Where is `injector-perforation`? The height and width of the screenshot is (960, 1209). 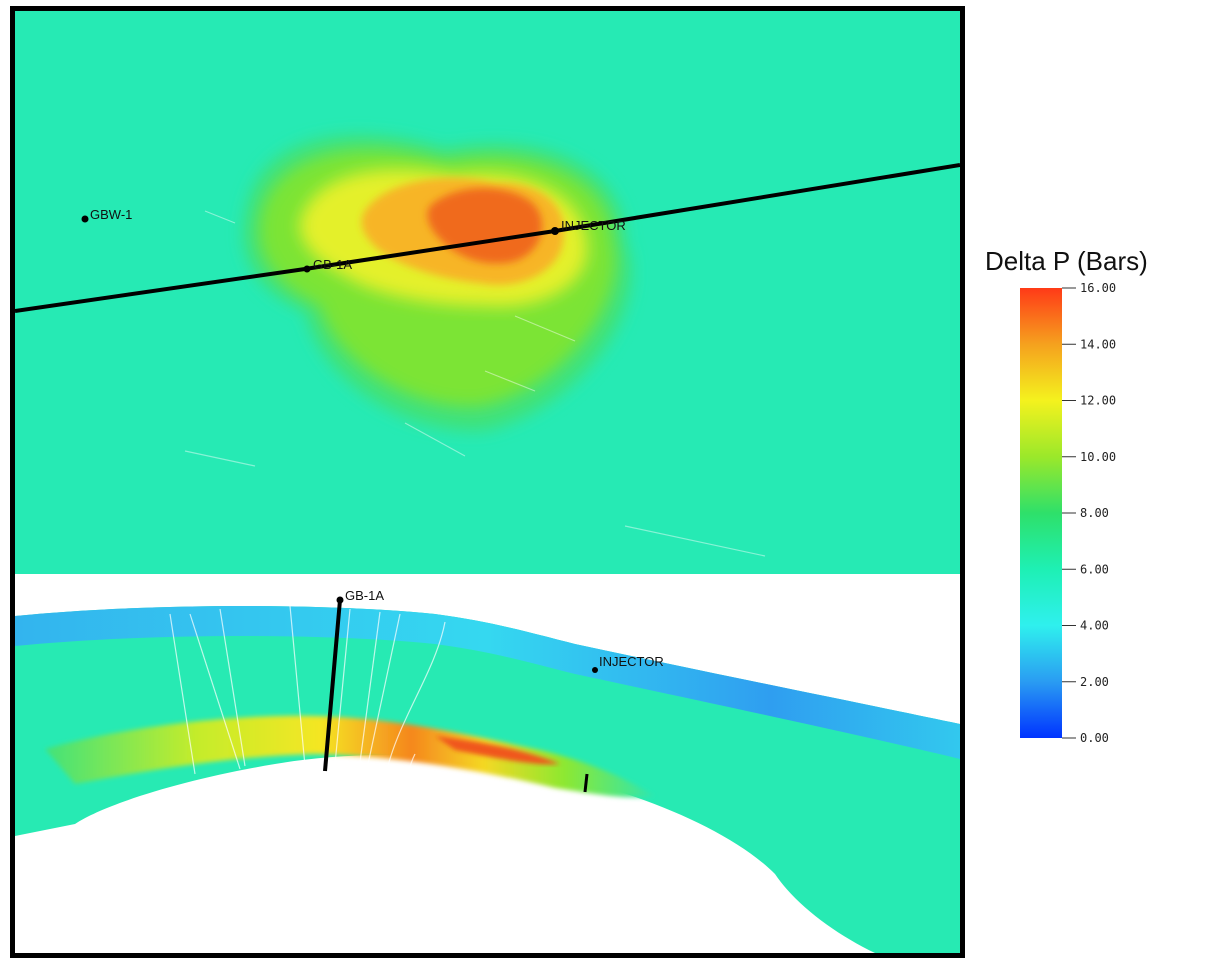 injector-perforation is located at coordinates (586, 783).